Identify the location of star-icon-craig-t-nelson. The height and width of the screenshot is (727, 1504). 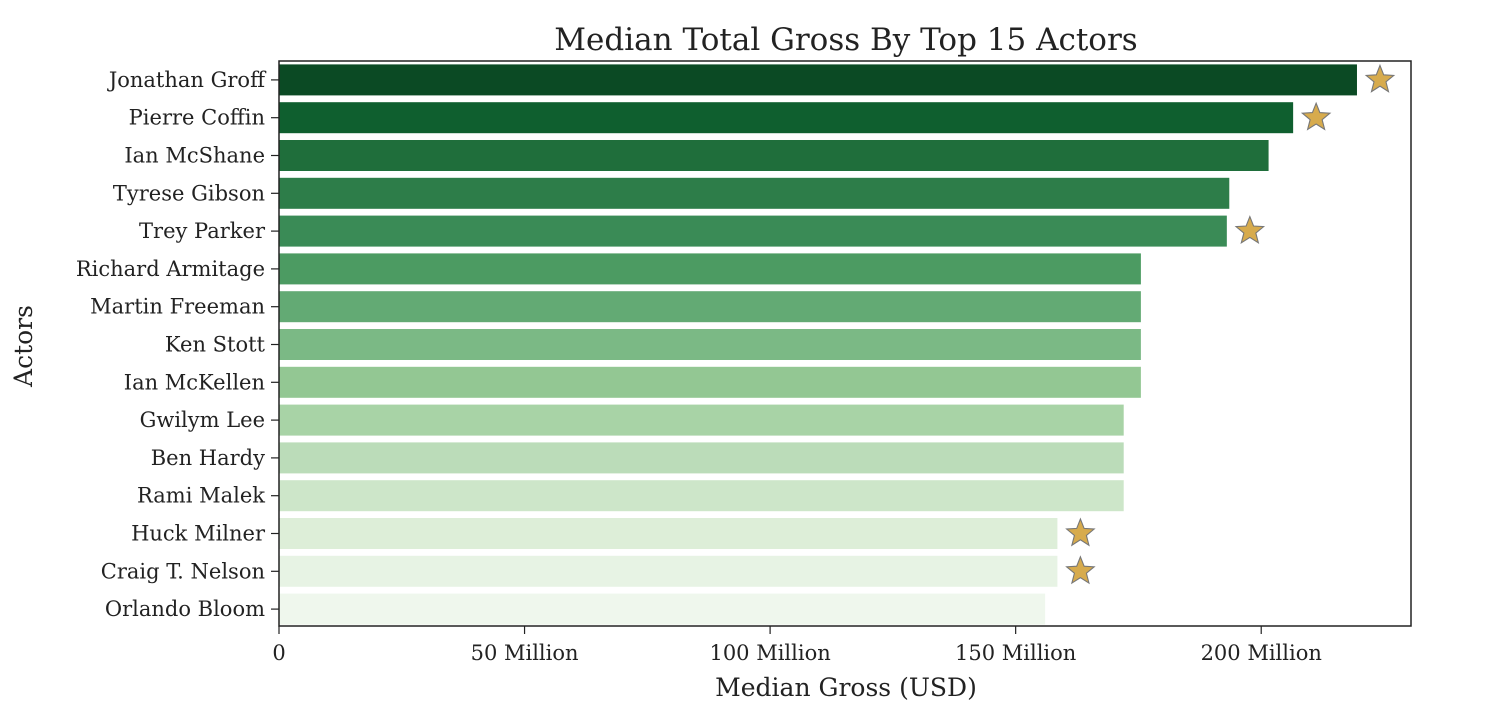
(1080, 570).